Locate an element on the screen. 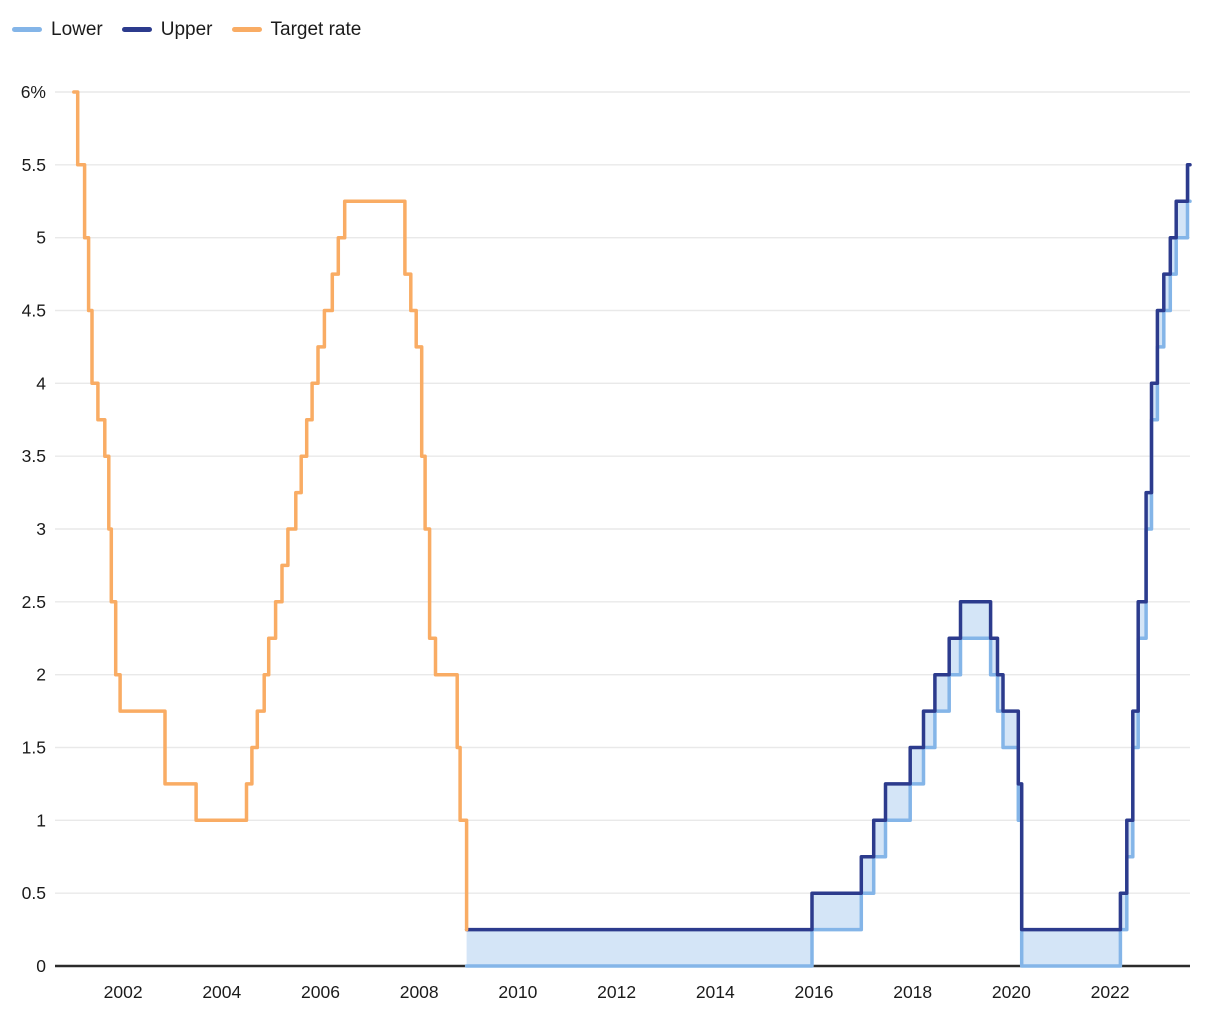  legend-label-lower: Lower is located at coordinates (77, 29).